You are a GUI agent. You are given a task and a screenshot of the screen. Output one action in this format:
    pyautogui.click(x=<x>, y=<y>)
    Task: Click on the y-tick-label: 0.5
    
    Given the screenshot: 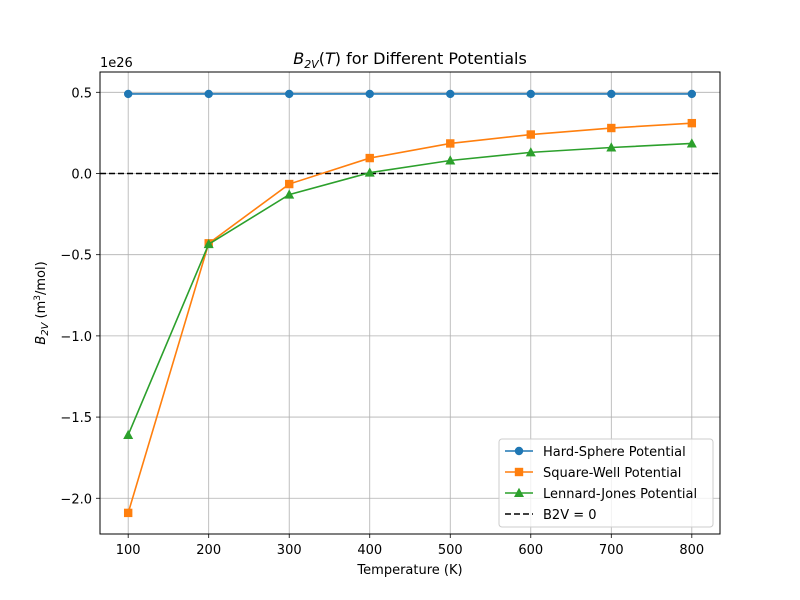 What is the action you would take?
    pyautogui.click(x=81, y=93)
    